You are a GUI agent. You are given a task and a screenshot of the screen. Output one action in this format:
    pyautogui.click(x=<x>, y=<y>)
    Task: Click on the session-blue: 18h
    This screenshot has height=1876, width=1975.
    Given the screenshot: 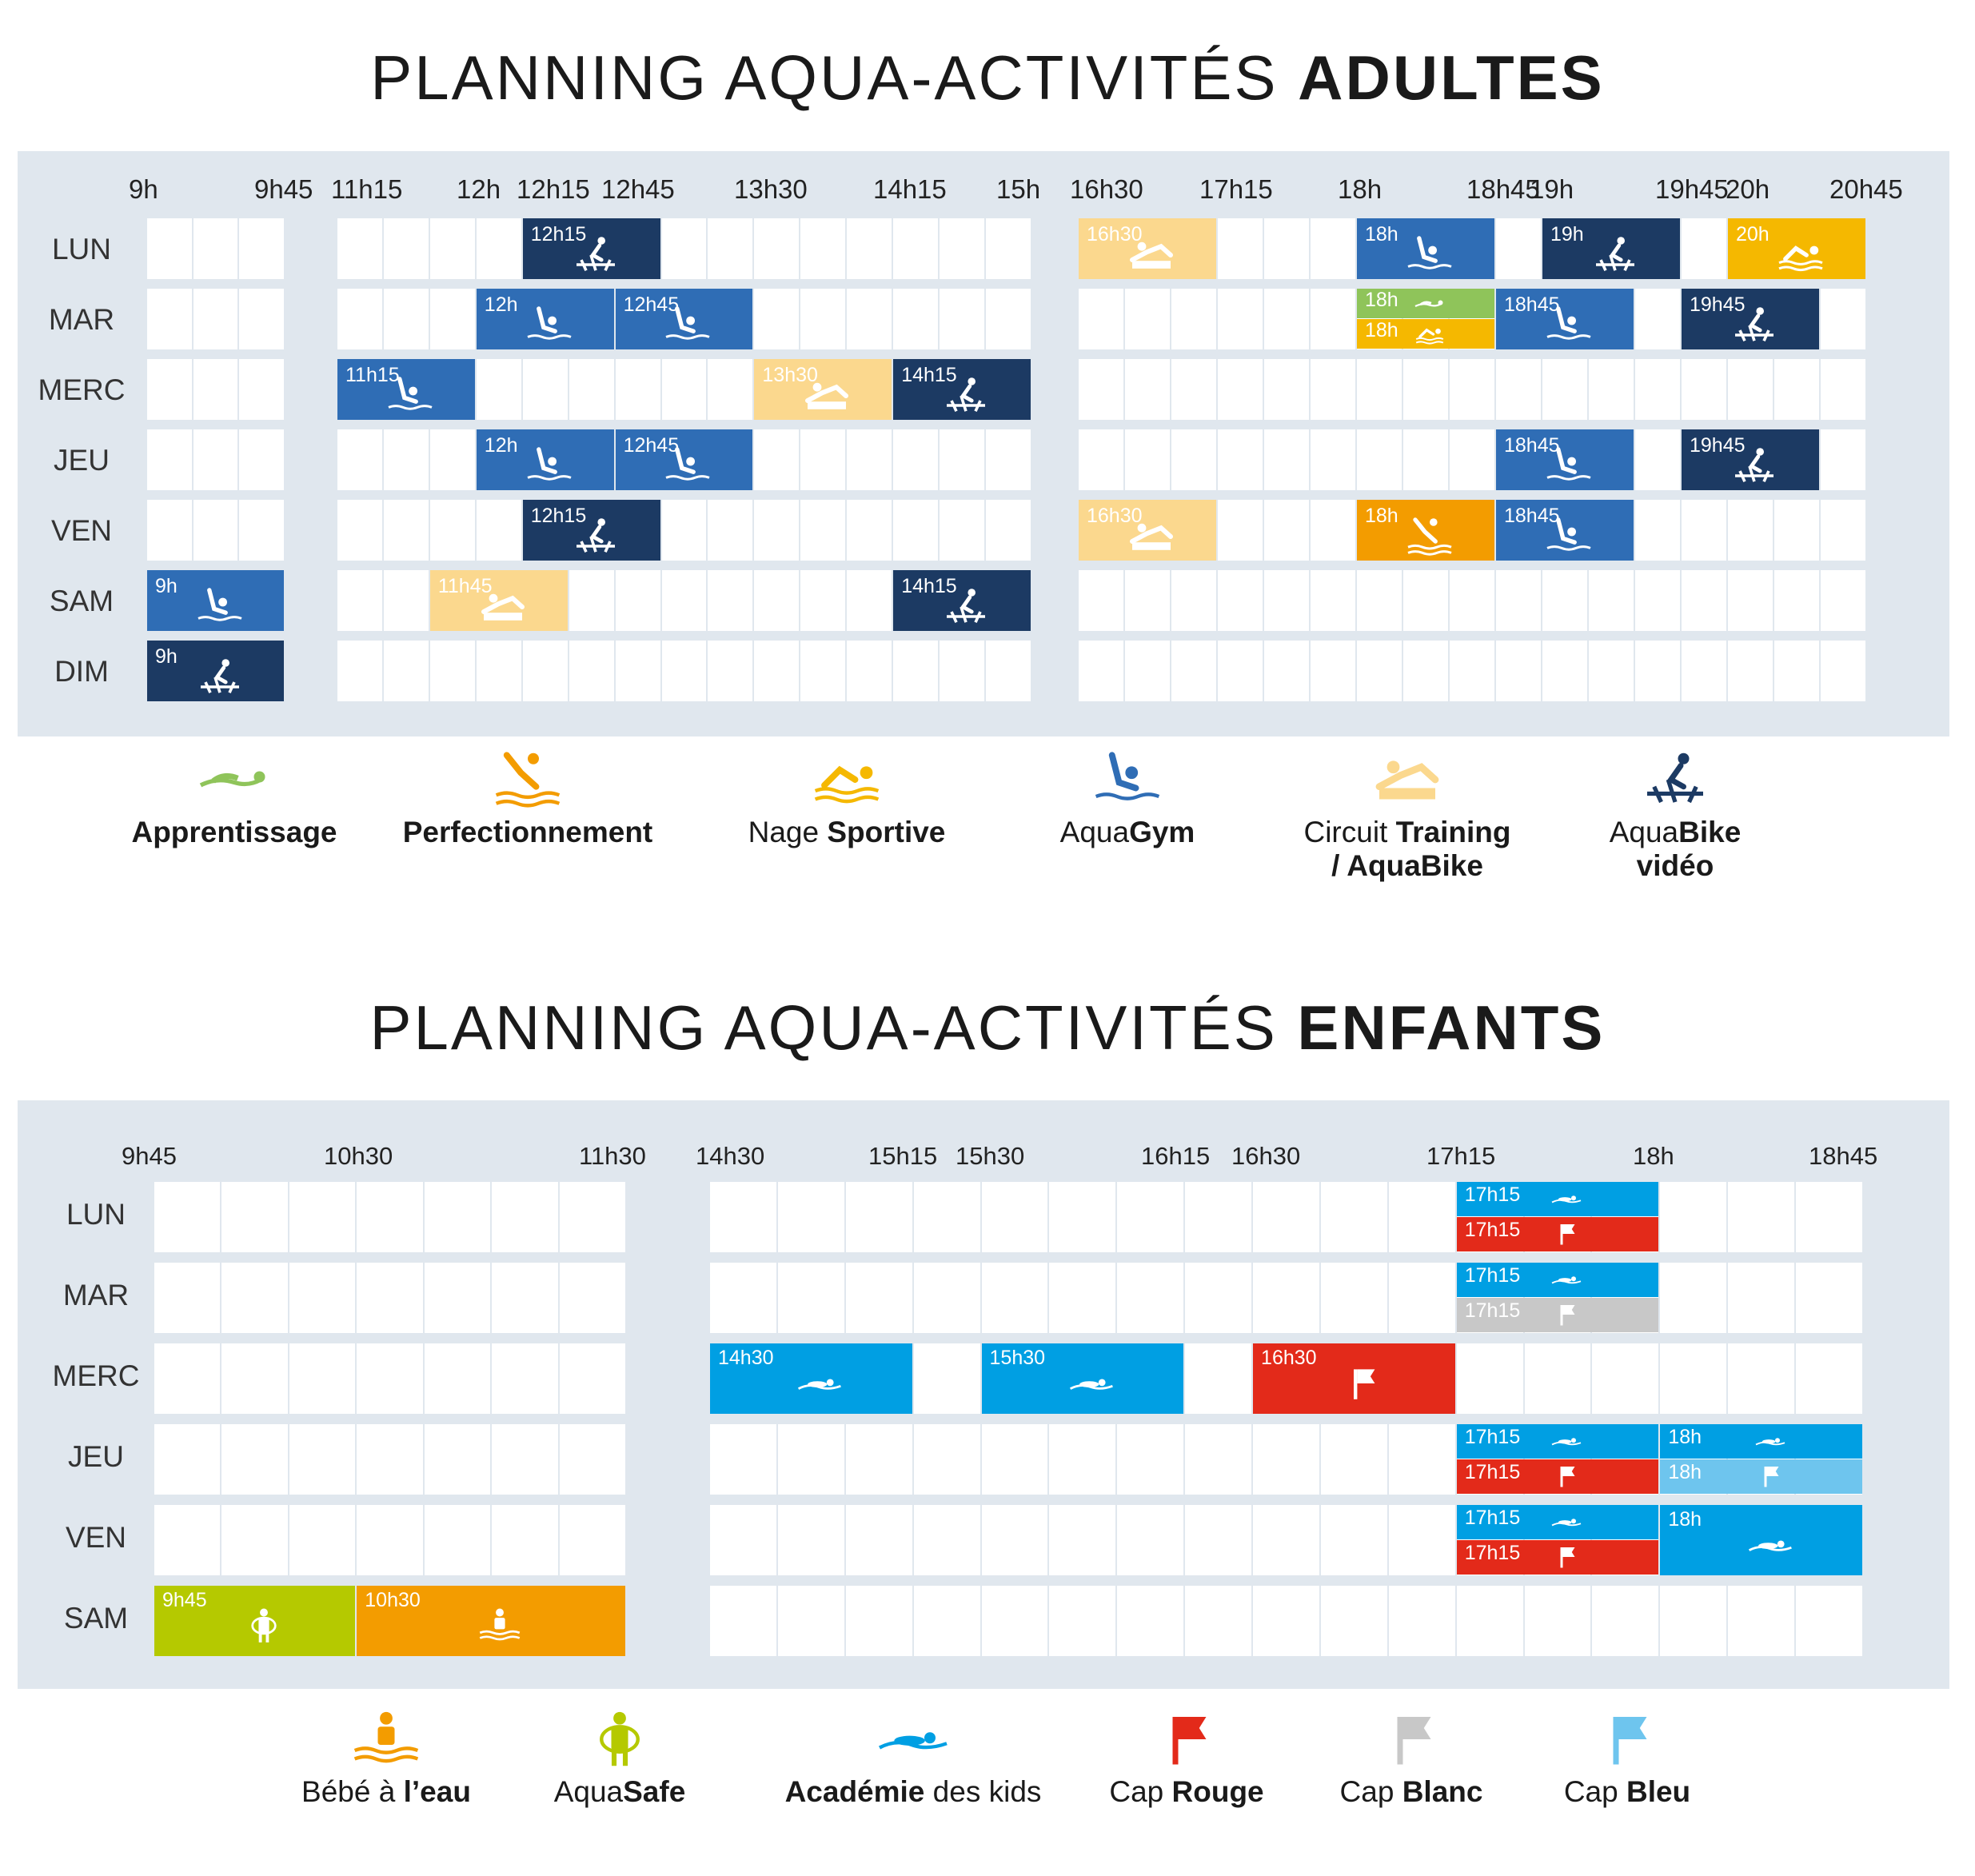 What is the action you would take?
    pyautogui.click(x=1761, y=1477)
    